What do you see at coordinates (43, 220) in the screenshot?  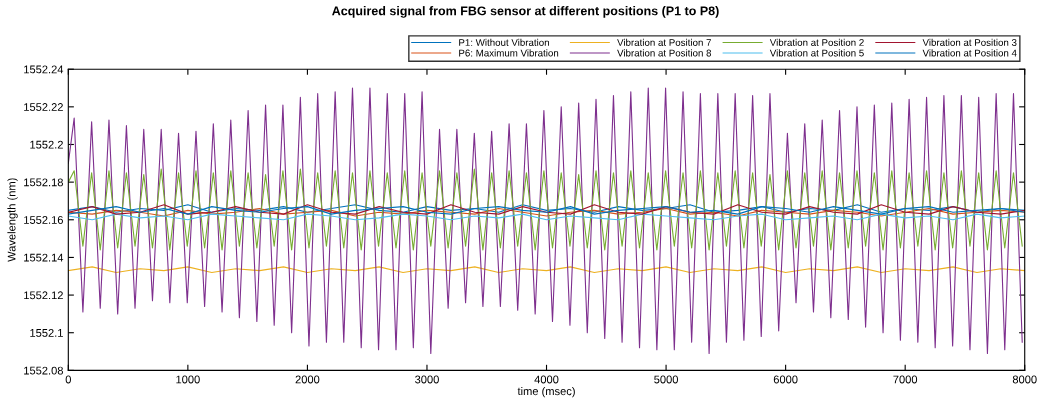 I see `y-tick-label: 1552.16` at bounding box center [43, 220].